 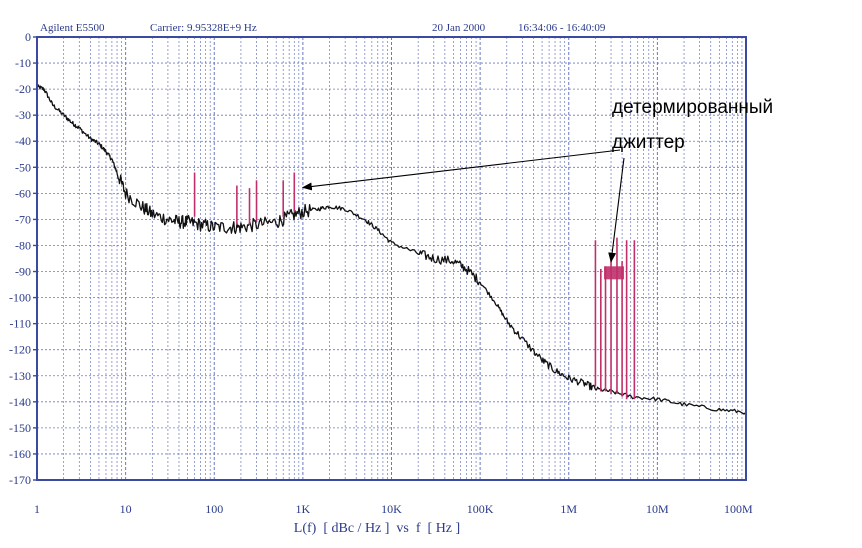 I want to click on y-tick-label: -40, so click(x=23, y=141).